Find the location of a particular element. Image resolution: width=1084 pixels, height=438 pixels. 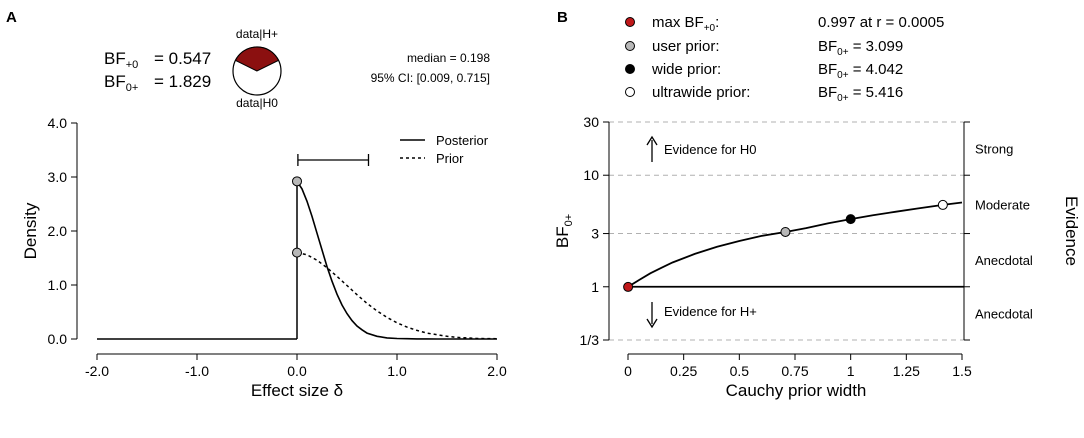

bf-robustness-curve is located at coordinates (795, 244).